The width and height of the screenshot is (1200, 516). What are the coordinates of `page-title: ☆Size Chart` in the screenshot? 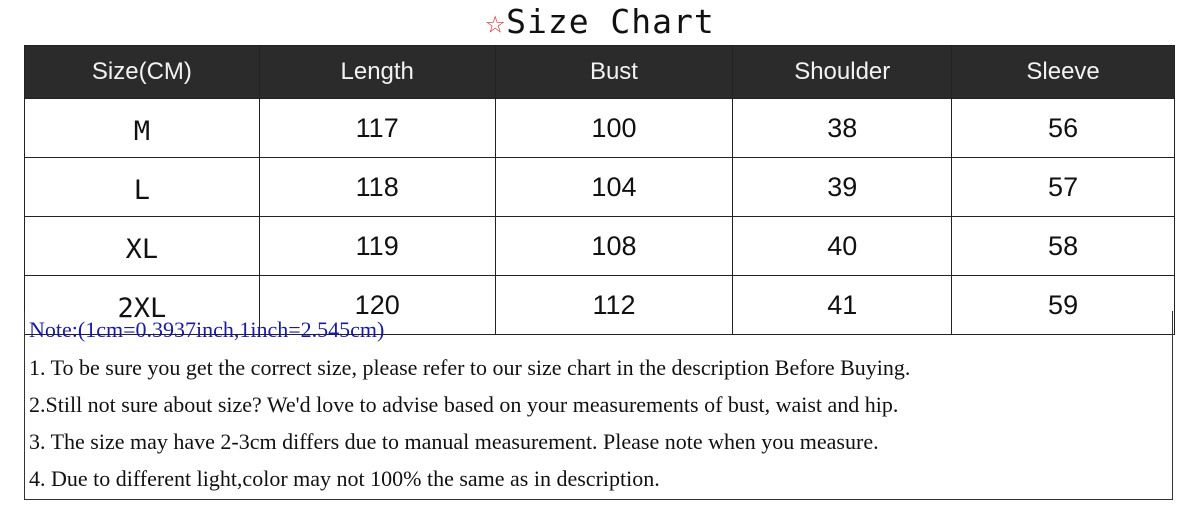 It's located at (600, 22).